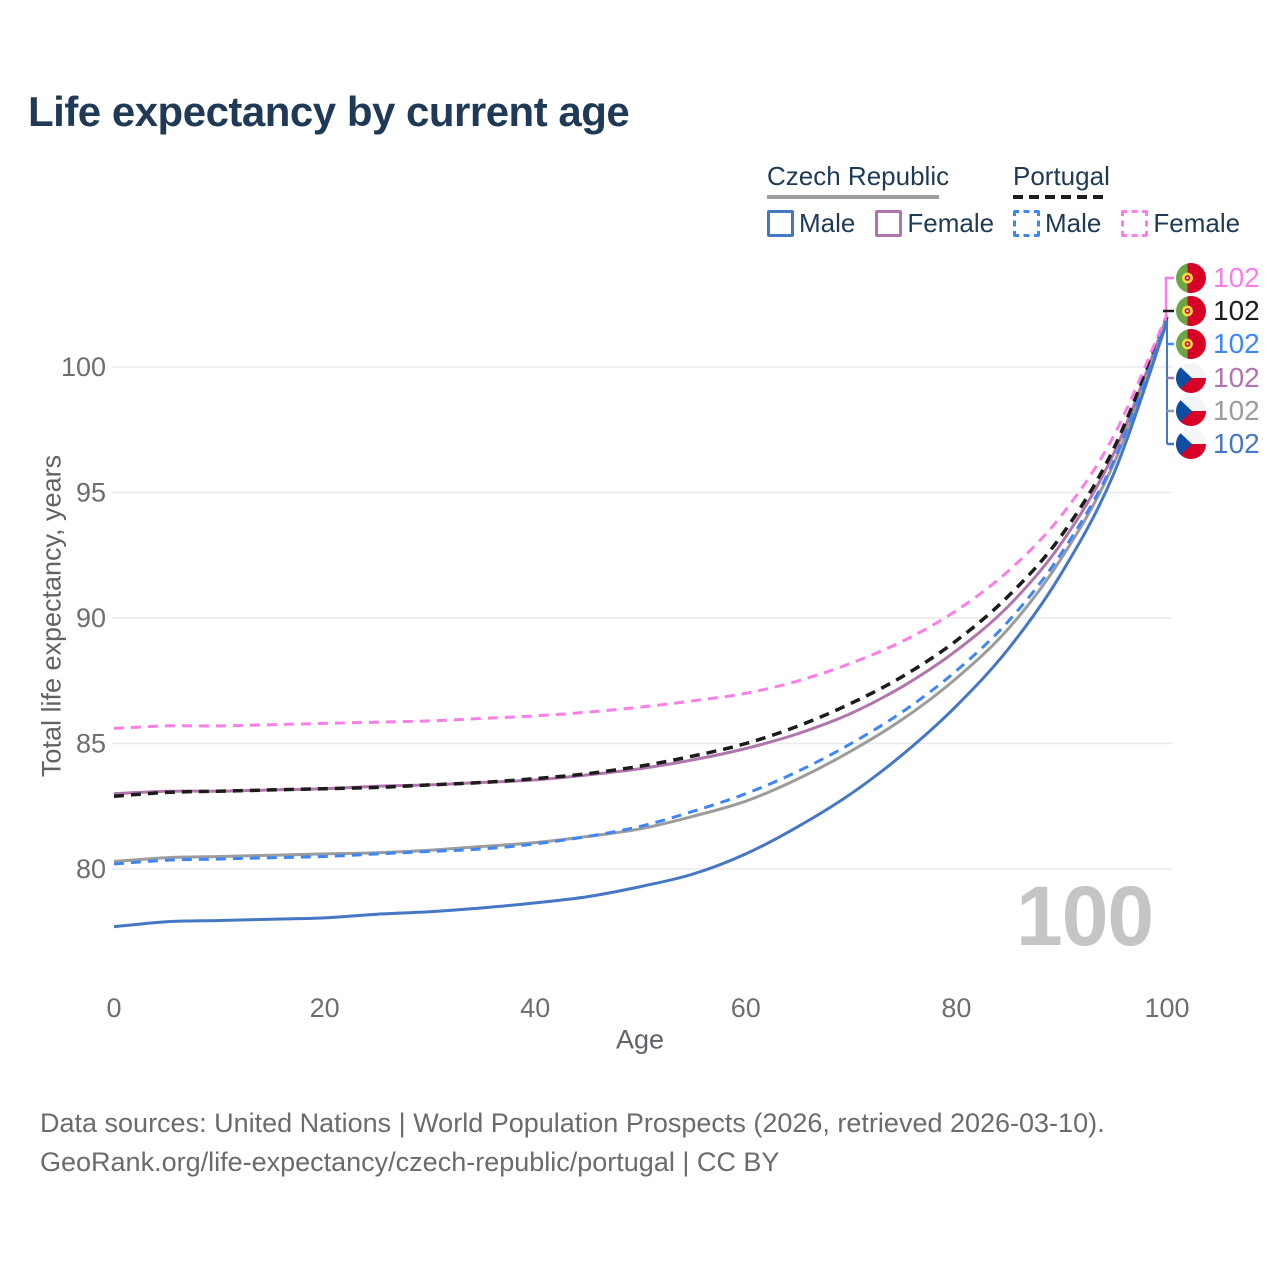 This screenshot has width=1280, height=1280. I want to click on legend-header-czech-republic: Czech Republic, so click(858, 176).